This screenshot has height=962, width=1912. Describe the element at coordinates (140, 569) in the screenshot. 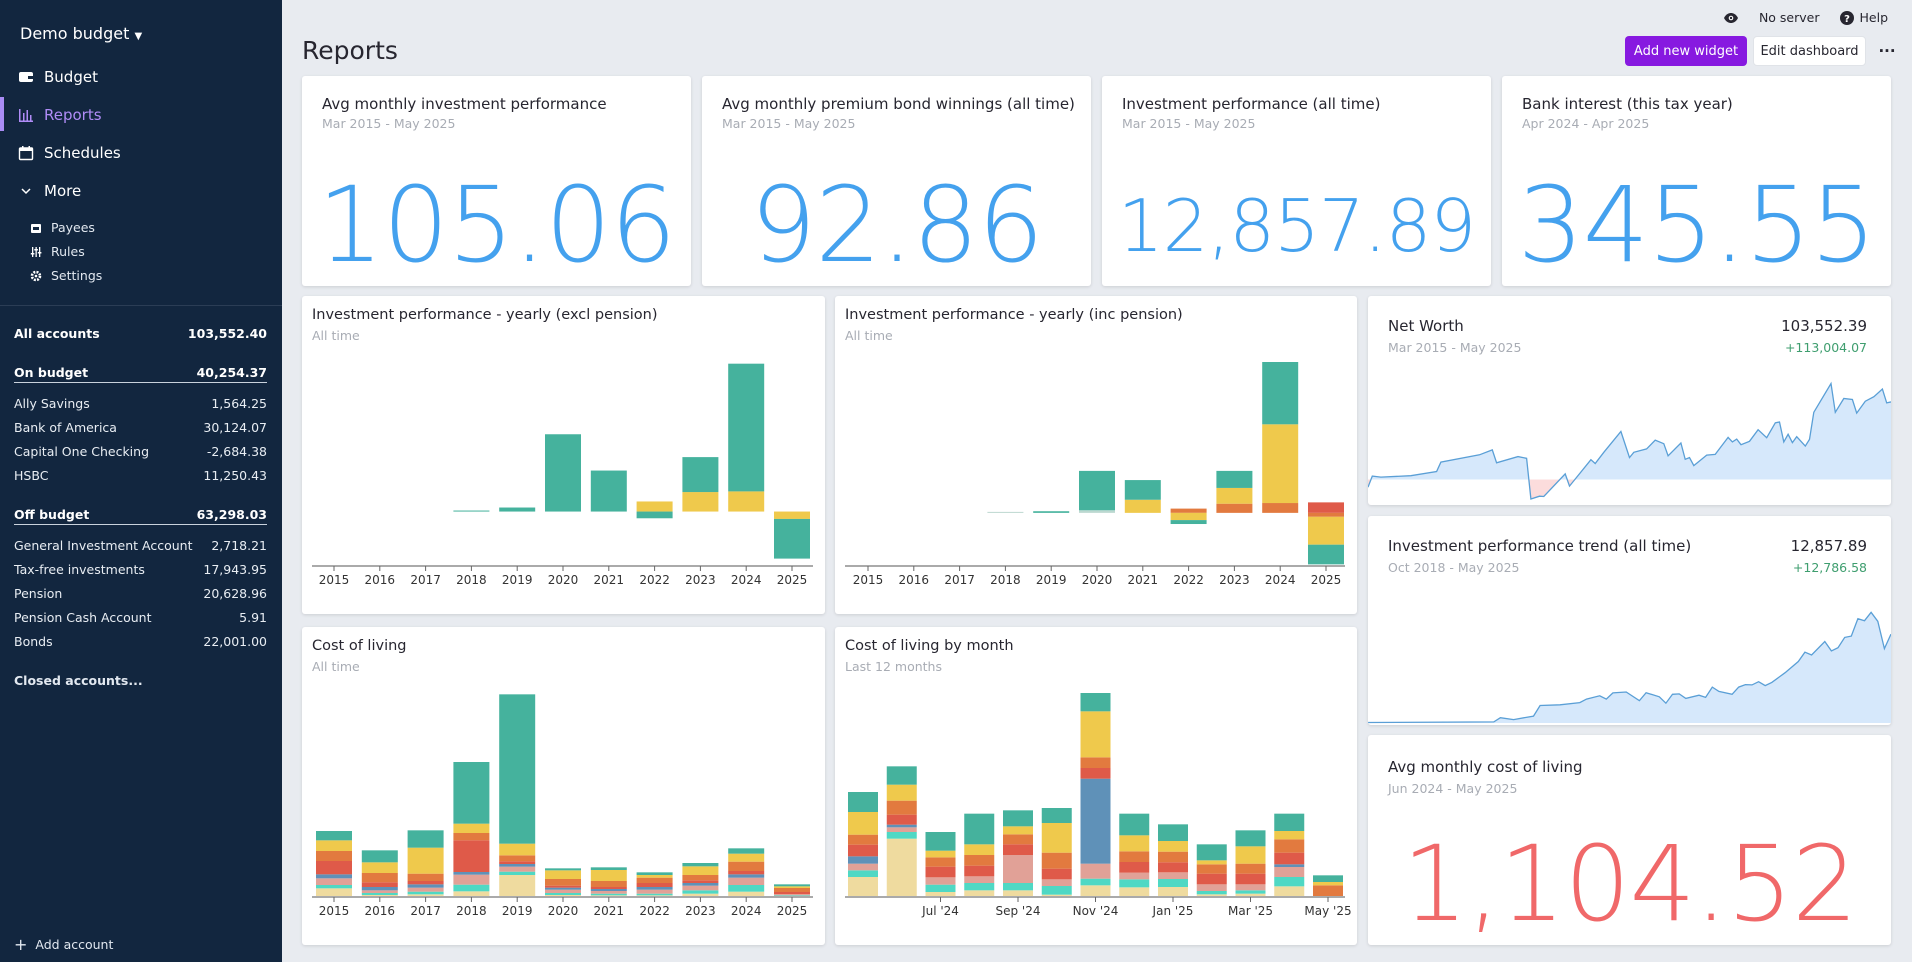

I see `account-row: Tax-free investments 17,943.95` at that location.